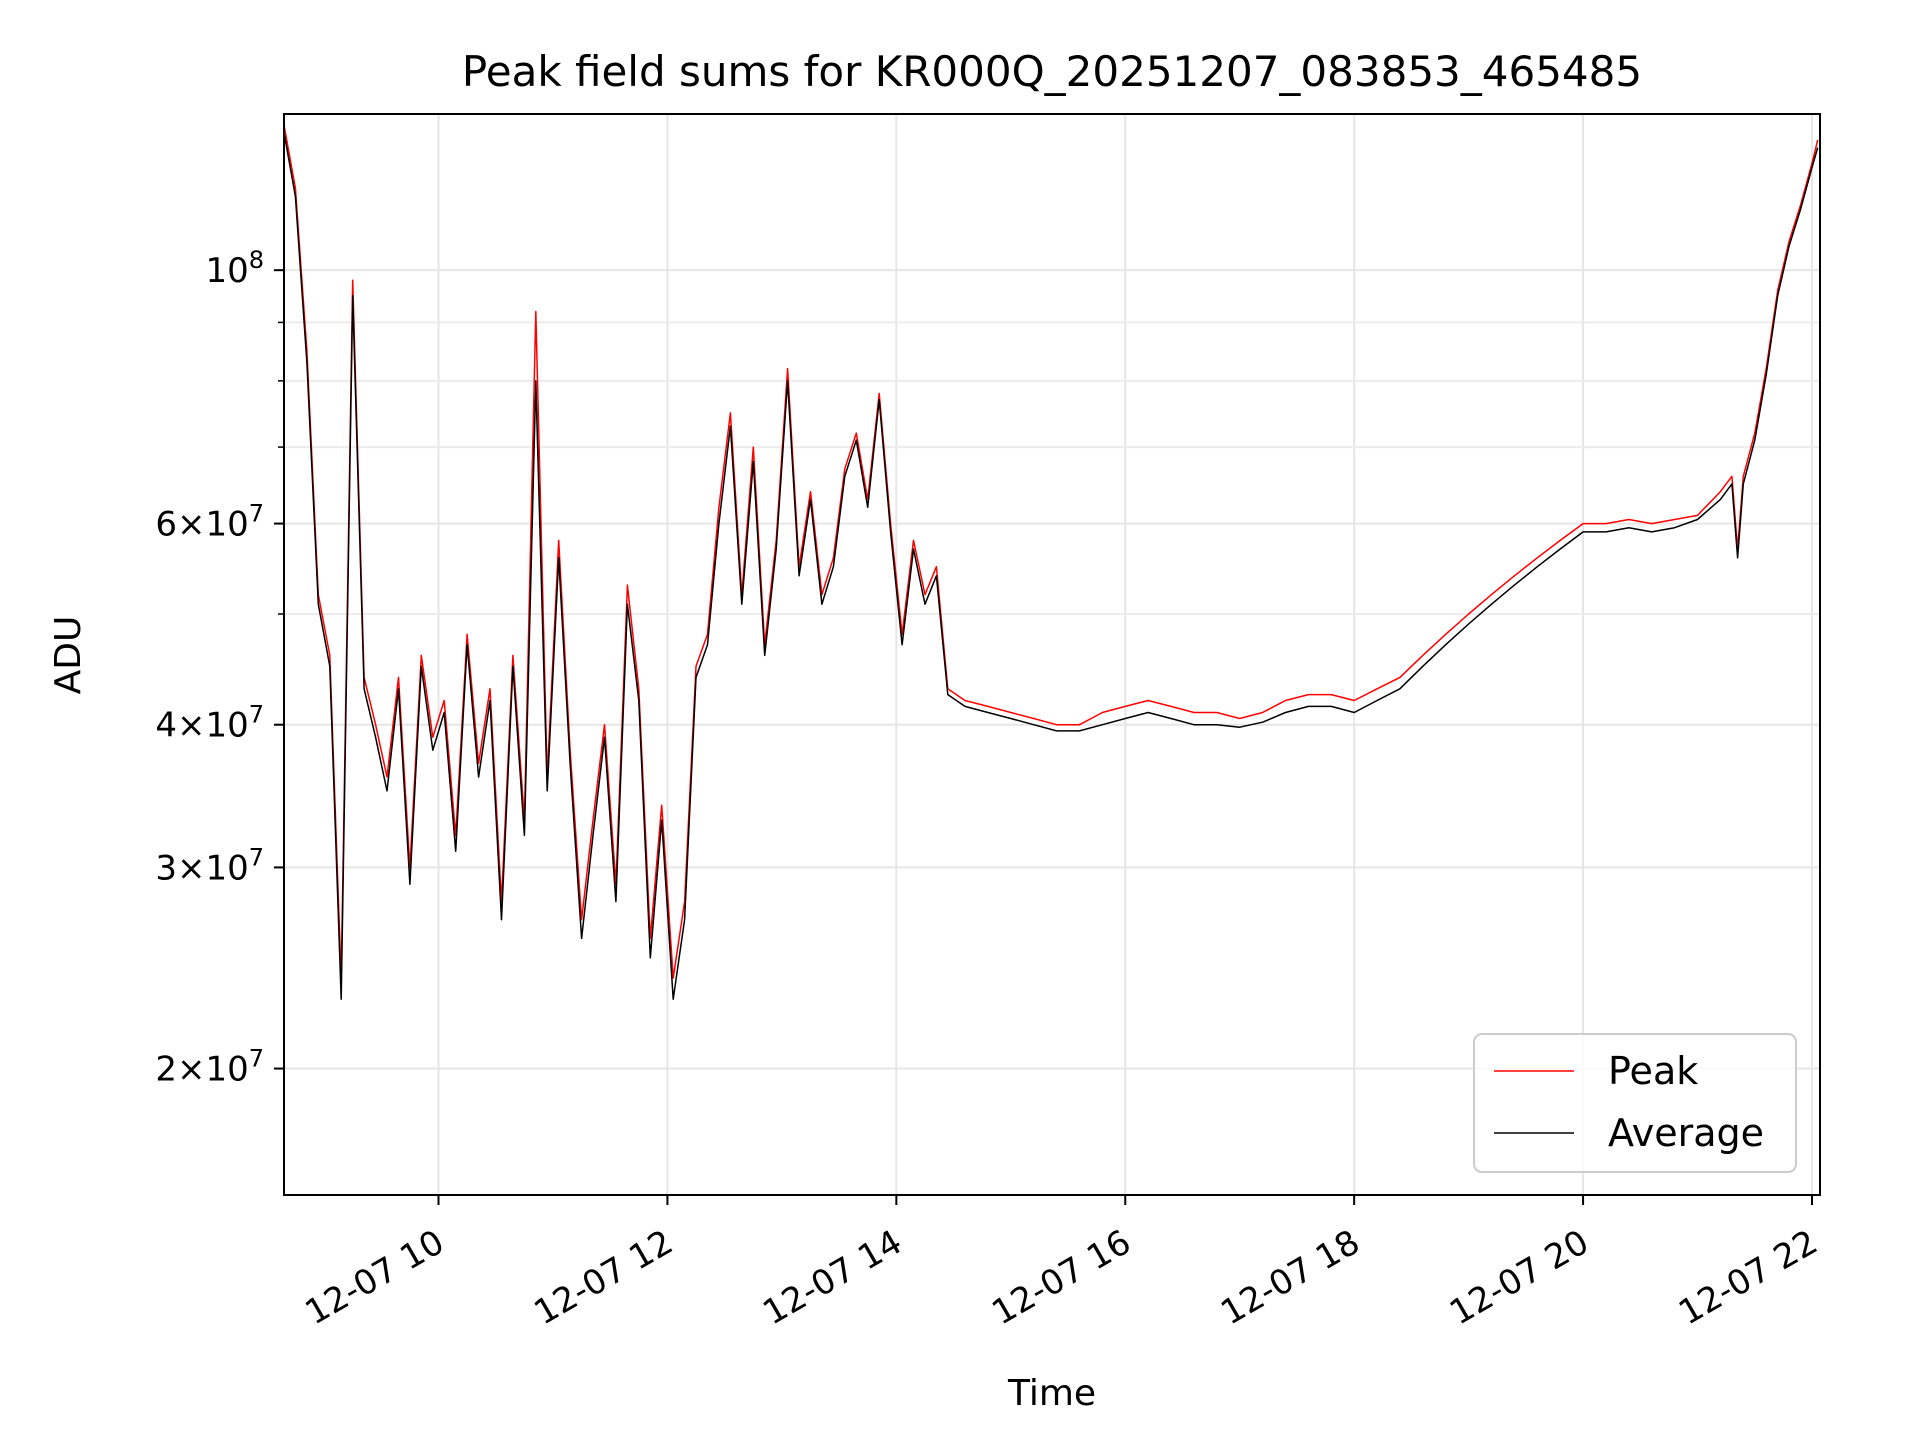 The height and width of the screenshot is (1440, 1920). What do you see at coordinates (1051, 1393) in the screenshot?
I see `x-axis-label: Time` at bounding box center [1051, 1393].